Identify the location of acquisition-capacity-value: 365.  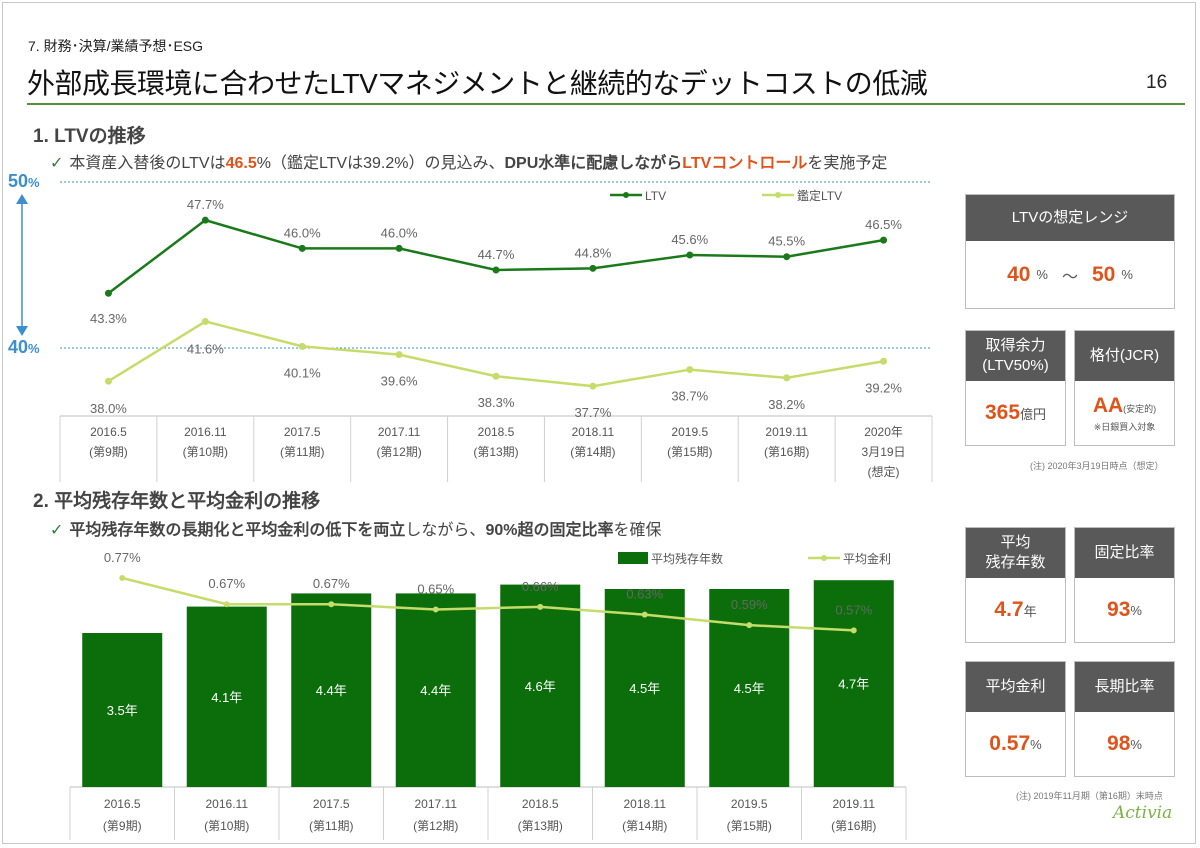
(1002, 412).